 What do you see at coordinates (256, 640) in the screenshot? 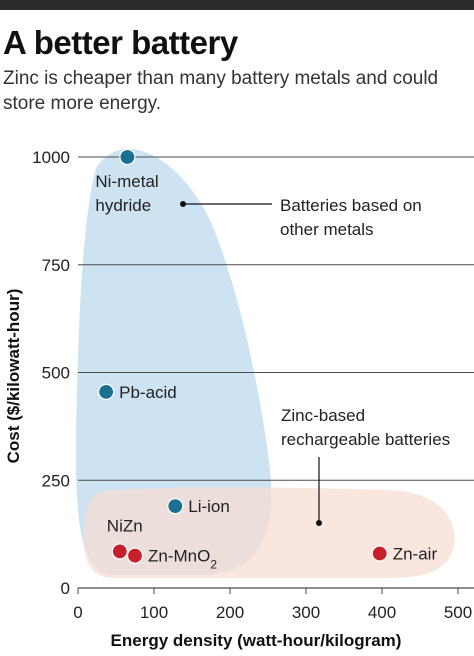
I see `x-axis-title: Energy density (watt-hour/kilogram)` at bounding box center [256, 640].